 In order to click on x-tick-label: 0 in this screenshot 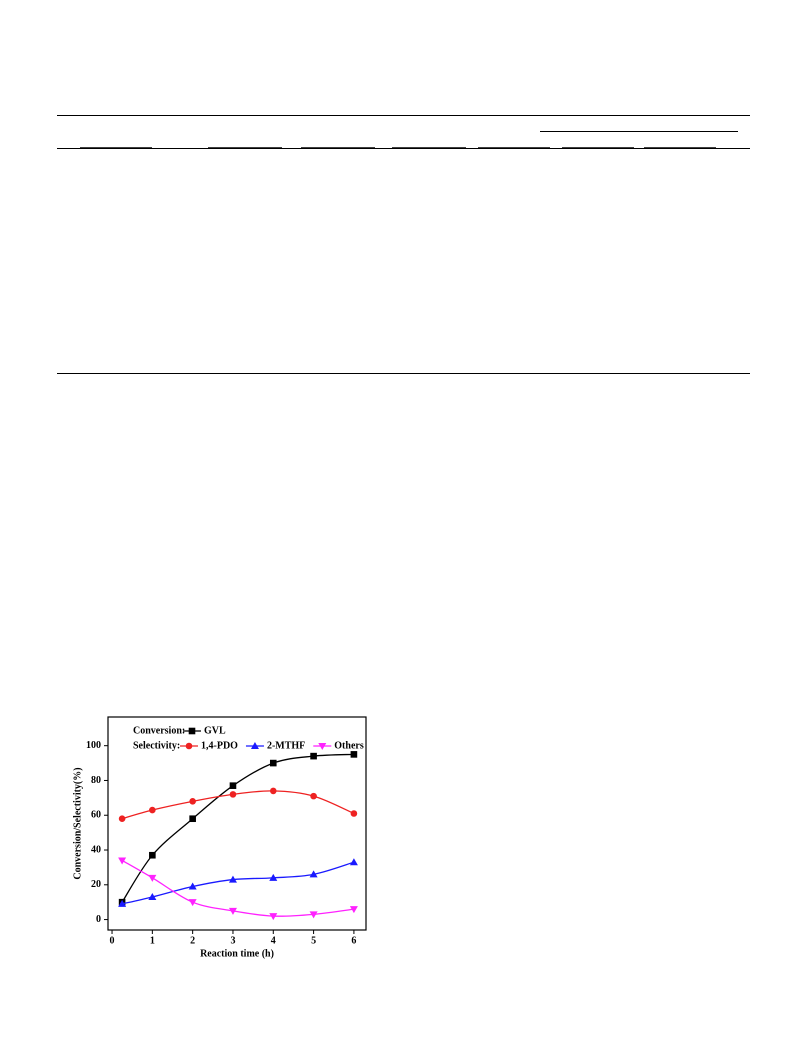, I will do `click(112, 940)`.